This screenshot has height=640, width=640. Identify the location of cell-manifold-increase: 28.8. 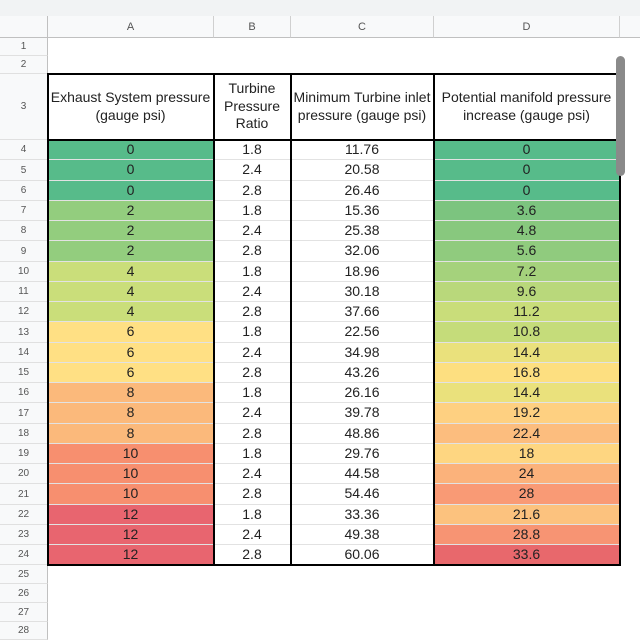
(527, 535).